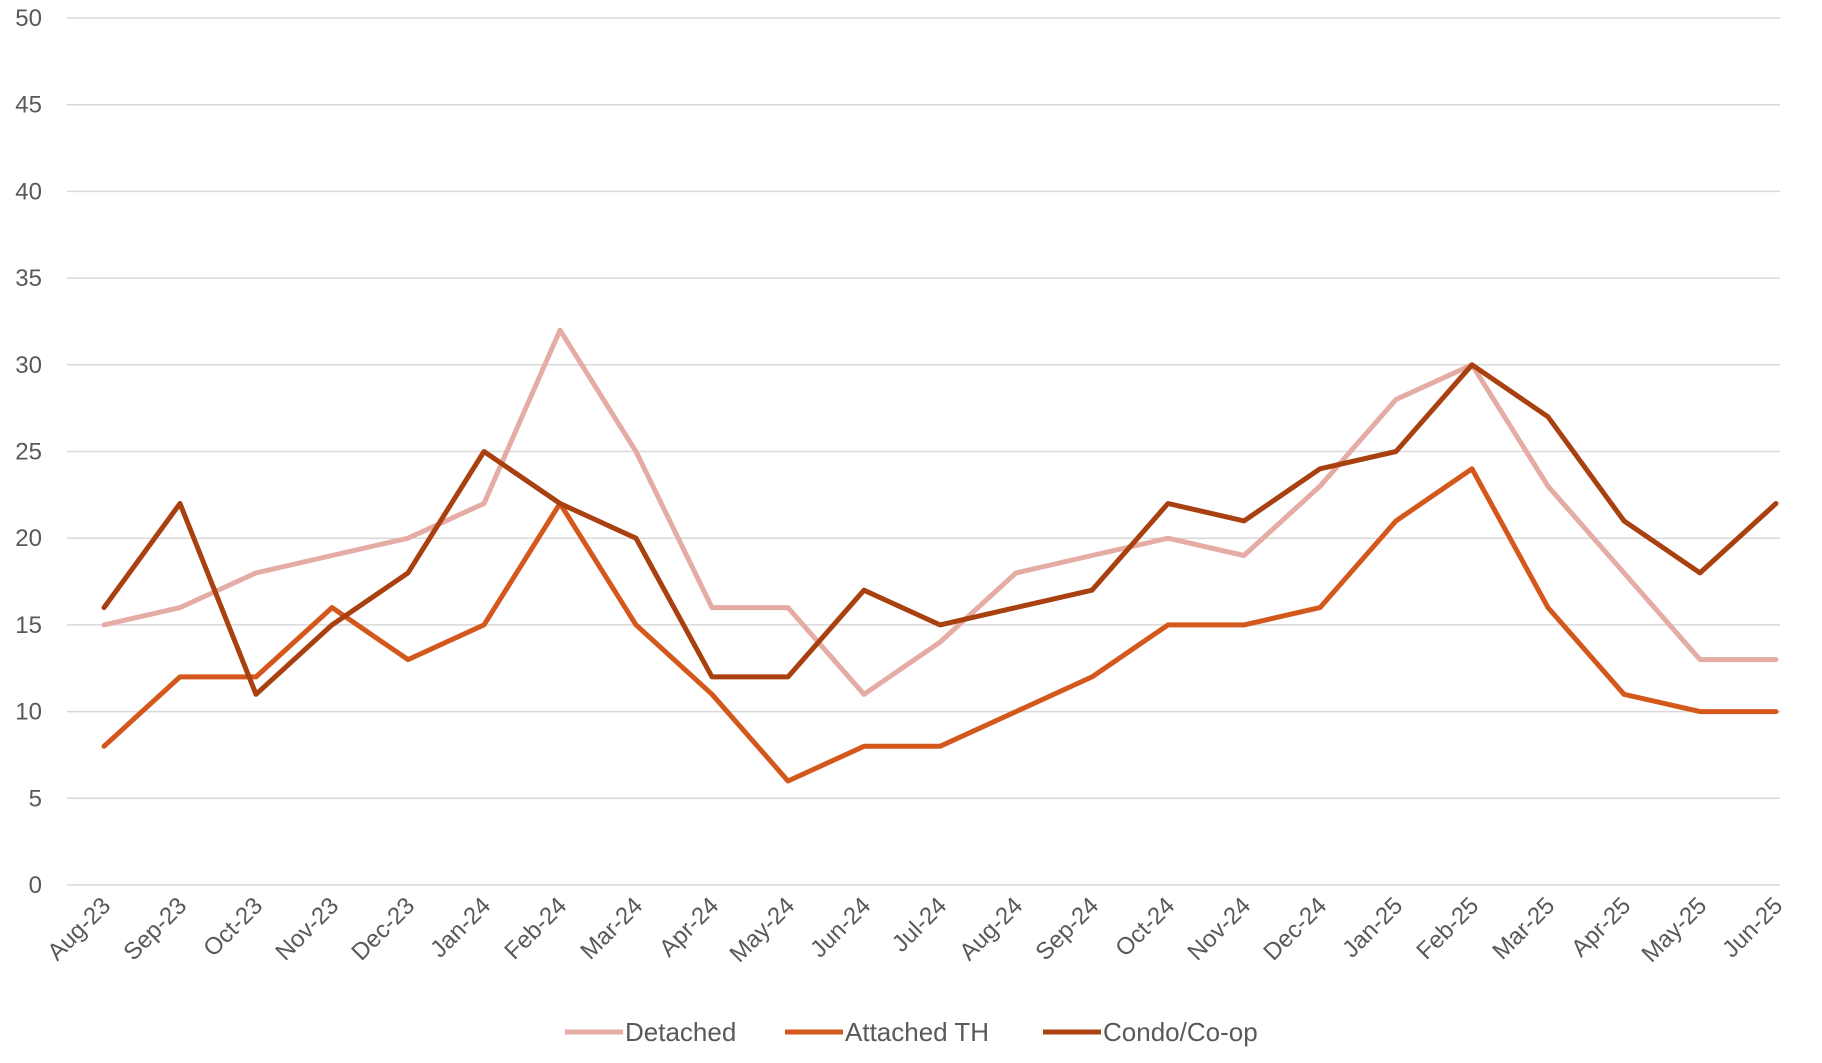 This screenshot has height=1063, width=1822. Describe the element at coordinates (611, 928) in the screenshot. I see `x-tick-label: Mar-24` at that location.